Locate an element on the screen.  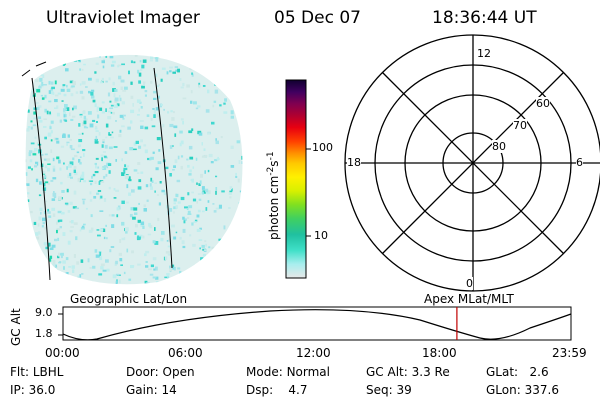
status-ip: IP: 36.0 is located at coordinates (32, 390).